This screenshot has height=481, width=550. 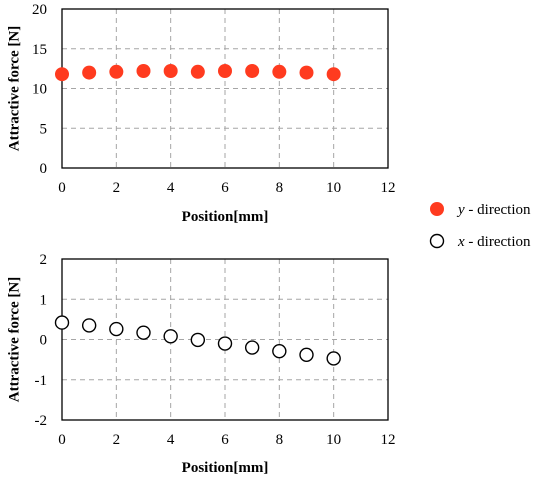 I want to click on legend-var-x: x, so click(x=461, y=242).